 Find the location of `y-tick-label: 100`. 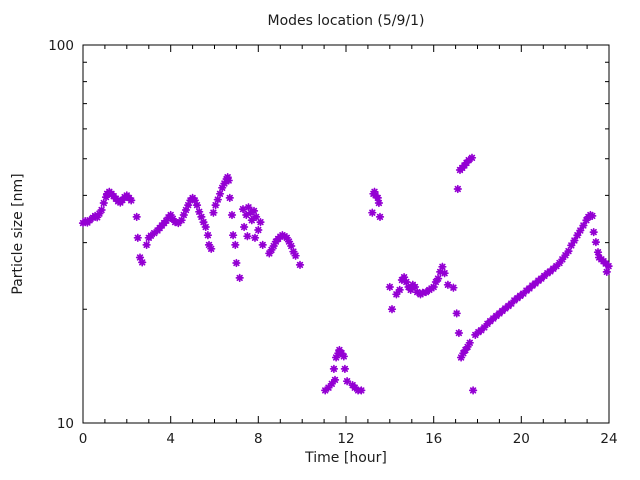

y-tick-label: 100 is located at coordinates (61, 46).